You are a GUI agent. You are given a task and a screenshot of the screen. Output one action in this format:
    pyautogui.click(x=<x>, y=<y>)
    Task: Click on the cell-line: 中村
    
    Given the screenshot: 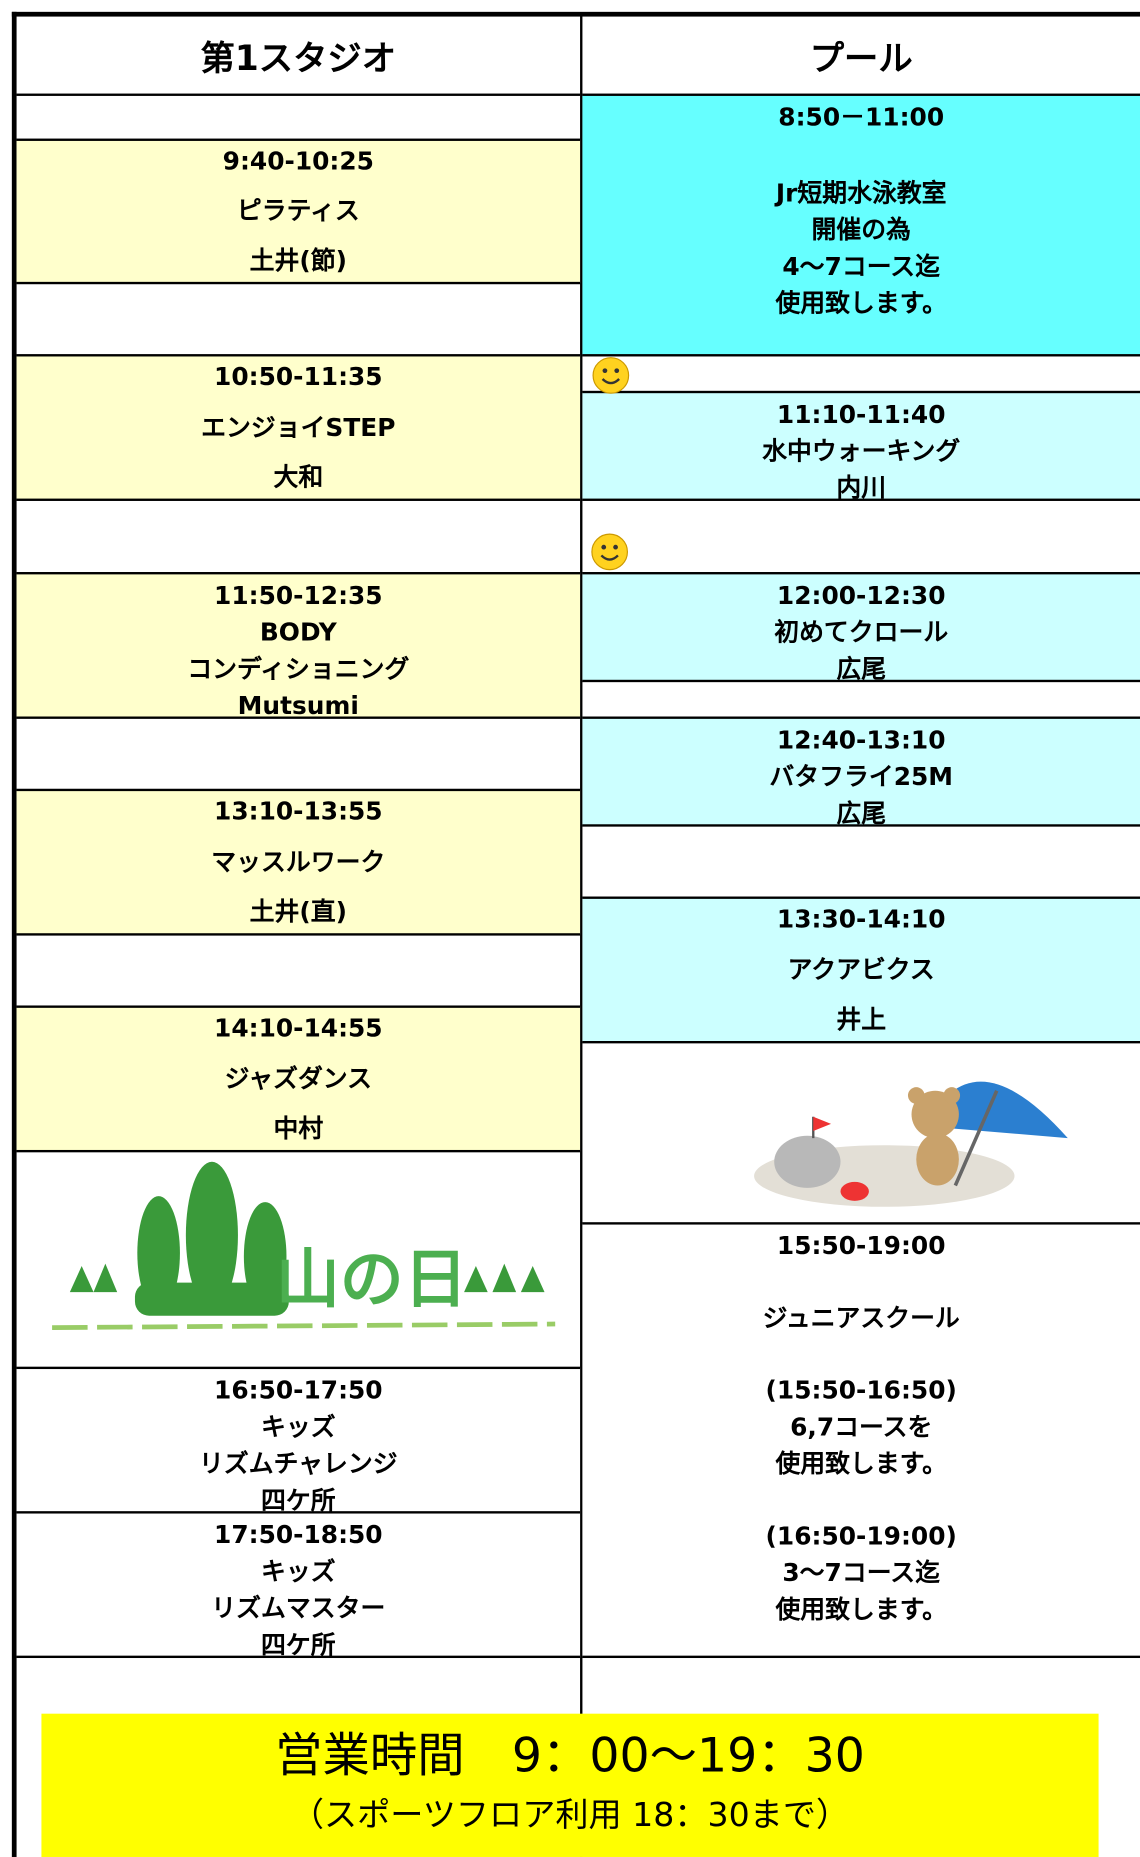 What is the action you would take?
    pyautogui.click(x=298, y=1128)
    